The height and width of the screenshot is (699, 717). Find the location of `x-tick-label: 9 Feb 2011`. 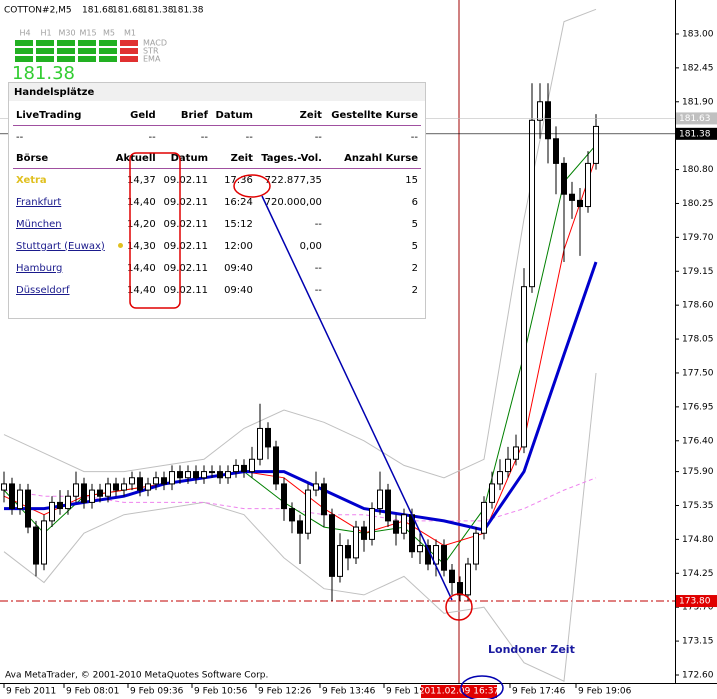

x-tick-label: 9 Feb 2011 is located at coordinates (31, 692).